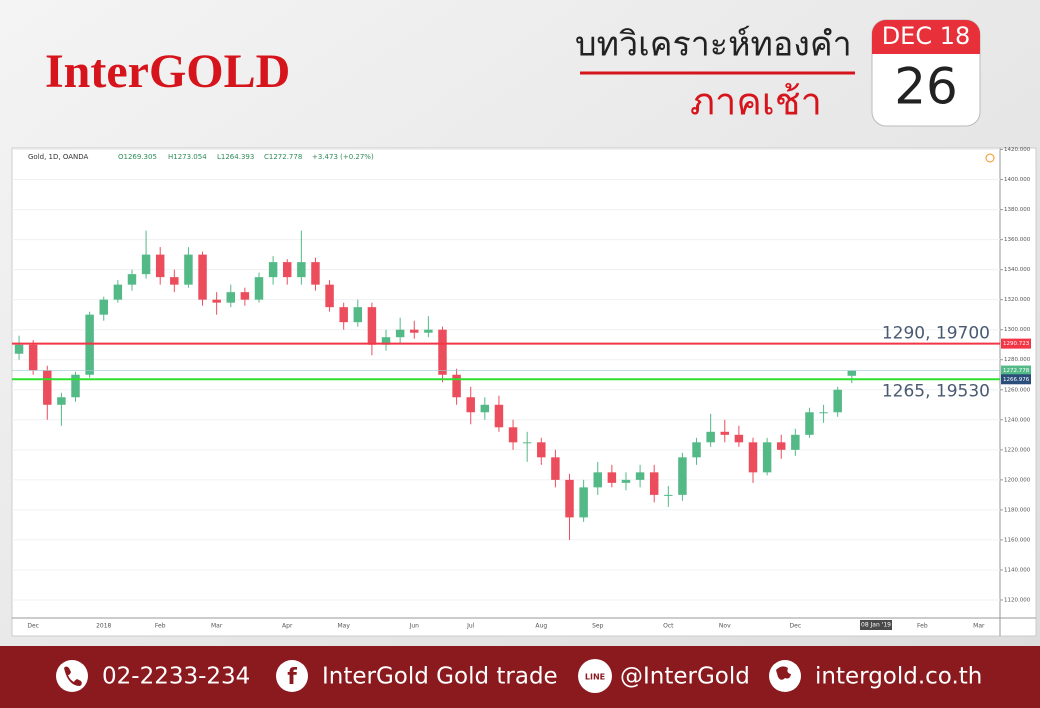 Image resolution: width=1040 pixels, height=708 pixels. Describe the element at coordinates (1017, 390) in the screenshot. I see `y-tick-label: 1260.000` at that location.